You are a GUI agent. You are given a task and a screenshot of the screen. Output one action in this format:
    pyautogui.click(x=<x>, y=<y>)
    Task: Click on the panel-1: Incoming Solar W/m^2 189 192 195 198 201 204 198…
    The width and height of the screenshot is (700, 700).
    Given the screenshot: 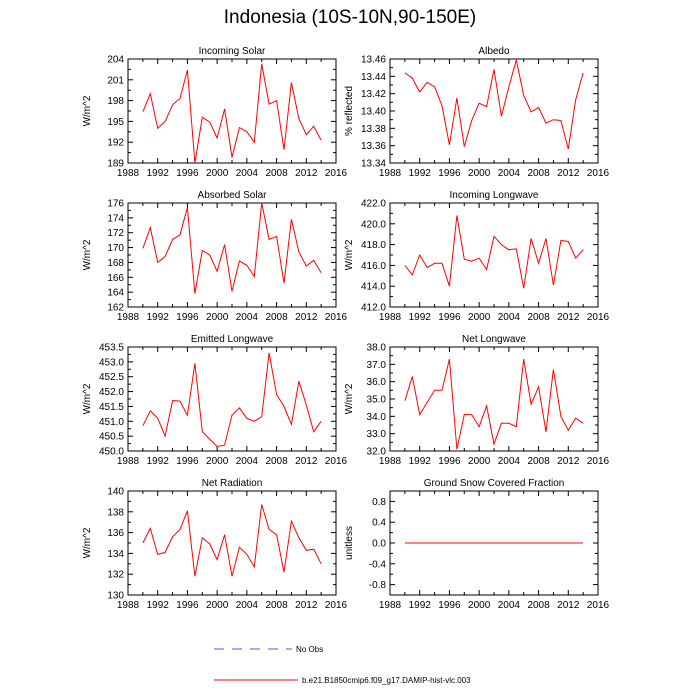 What is the action you would take?
    pyautogui.click(x=215, y=112)
    